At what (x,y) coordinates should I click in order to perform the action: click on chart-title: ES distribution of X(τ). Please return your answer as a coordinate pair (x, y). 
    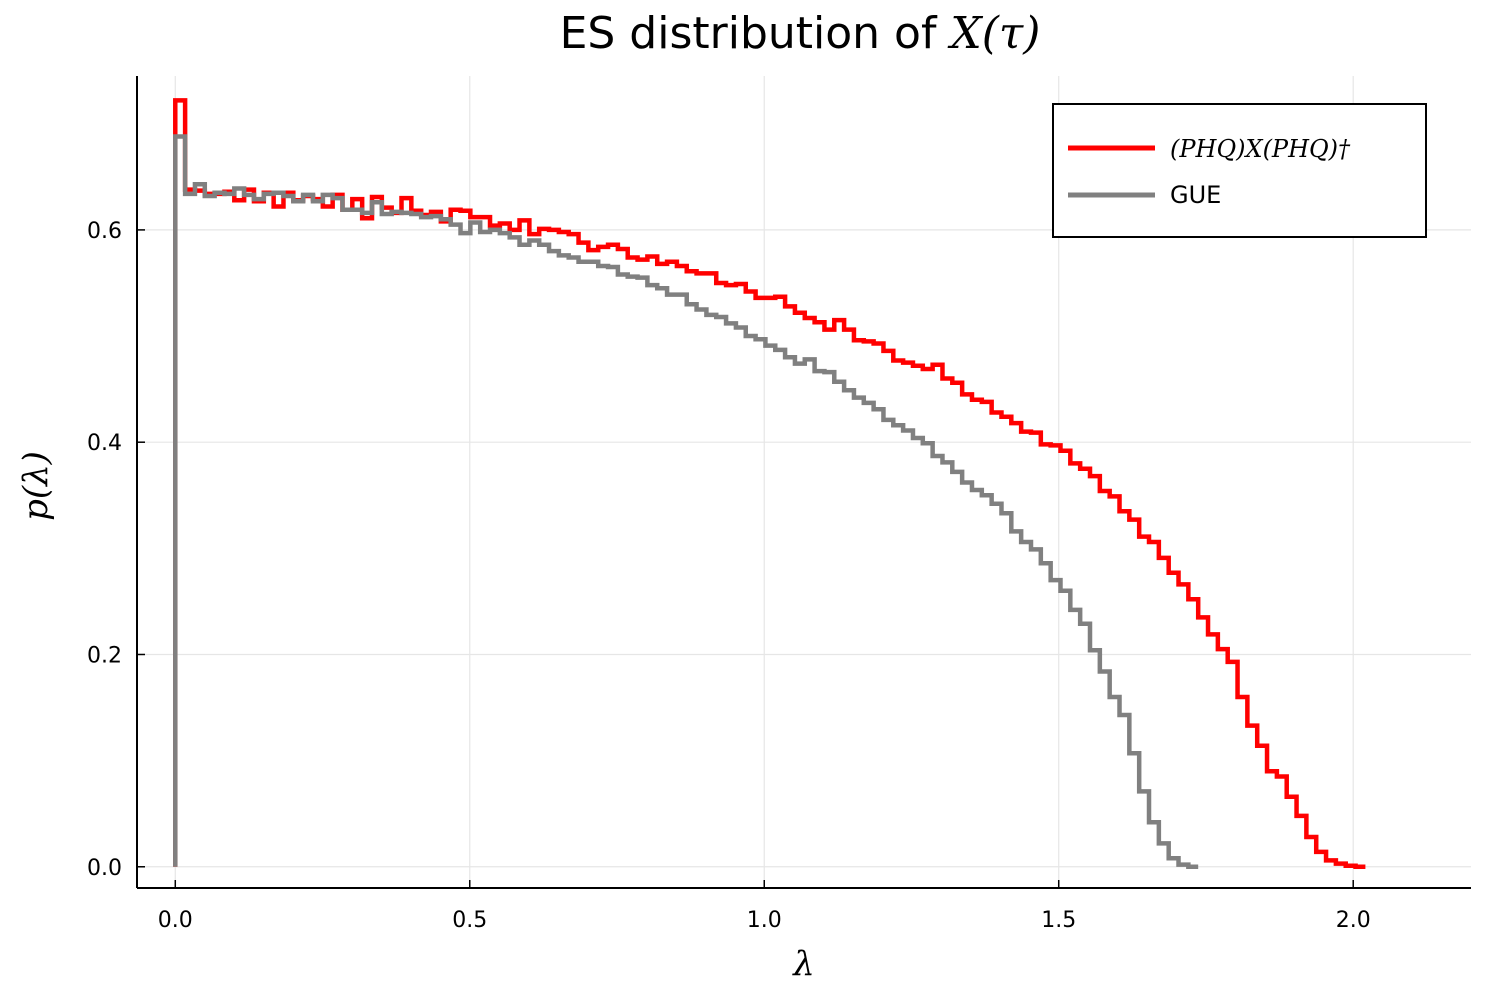
    Looking at the image, I should click on (800, 33).